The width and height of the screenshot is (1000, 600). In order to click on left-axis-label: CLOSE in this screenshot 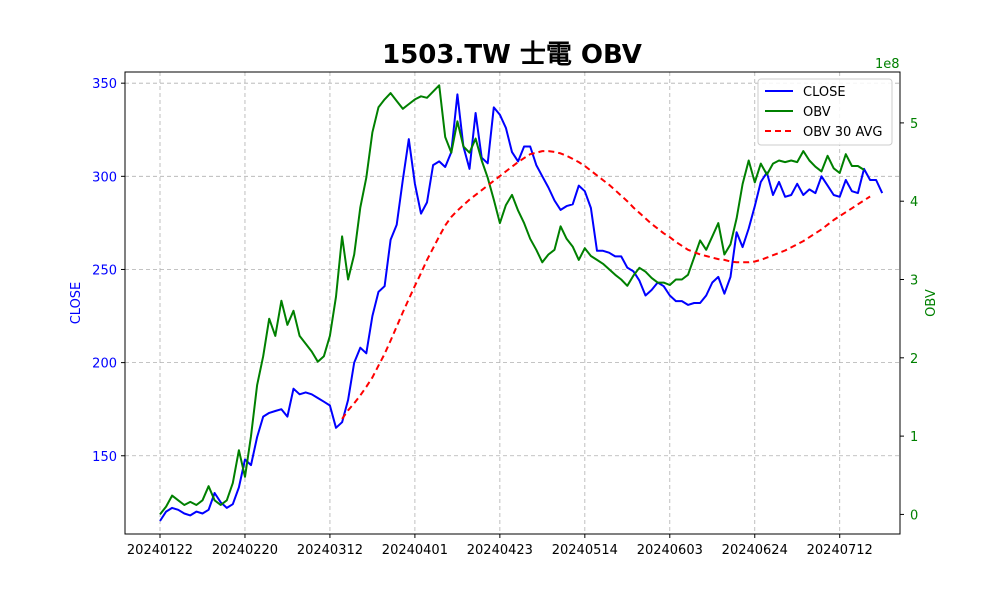, I will do `click(76, 303)`.